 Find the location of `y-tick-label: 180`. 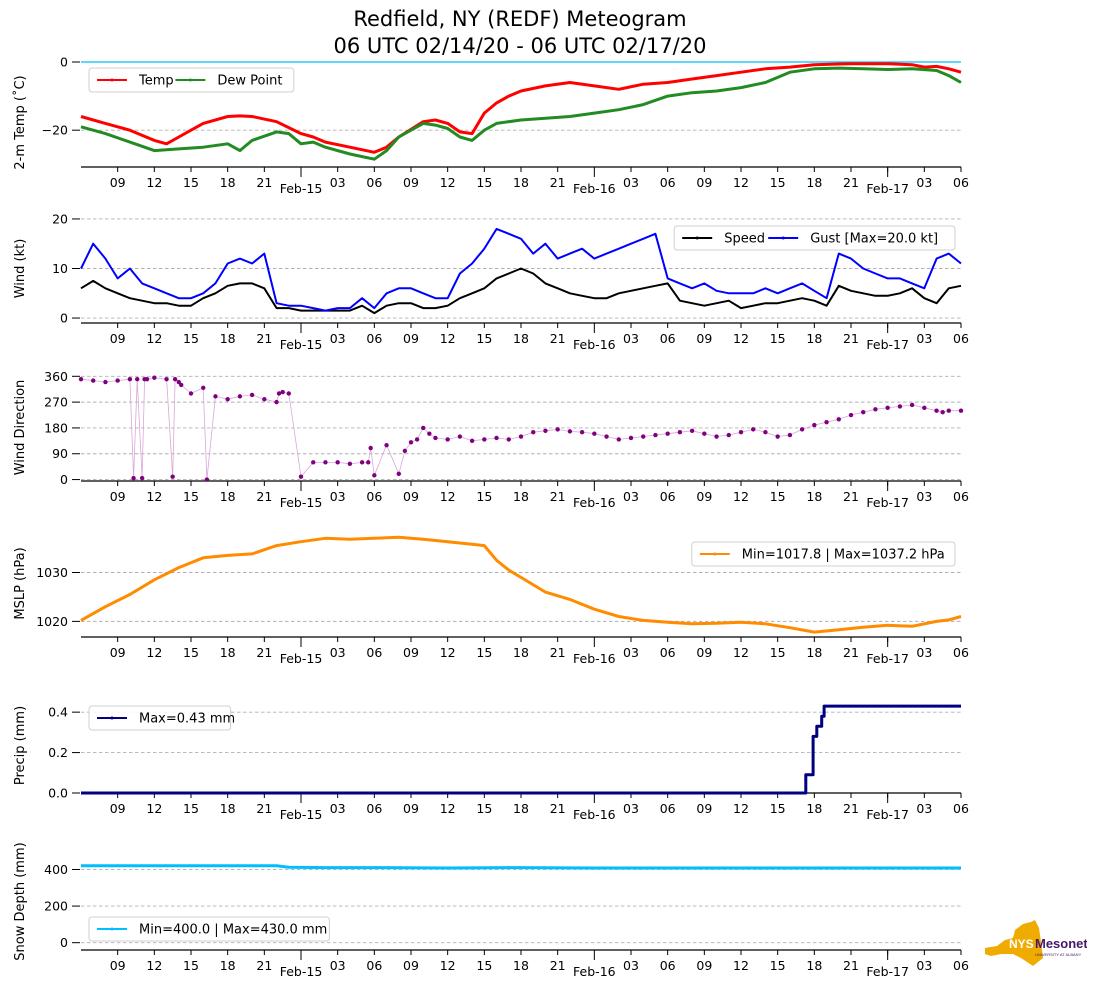

y-tick-label: 180 is located at coordinates (56, 427).